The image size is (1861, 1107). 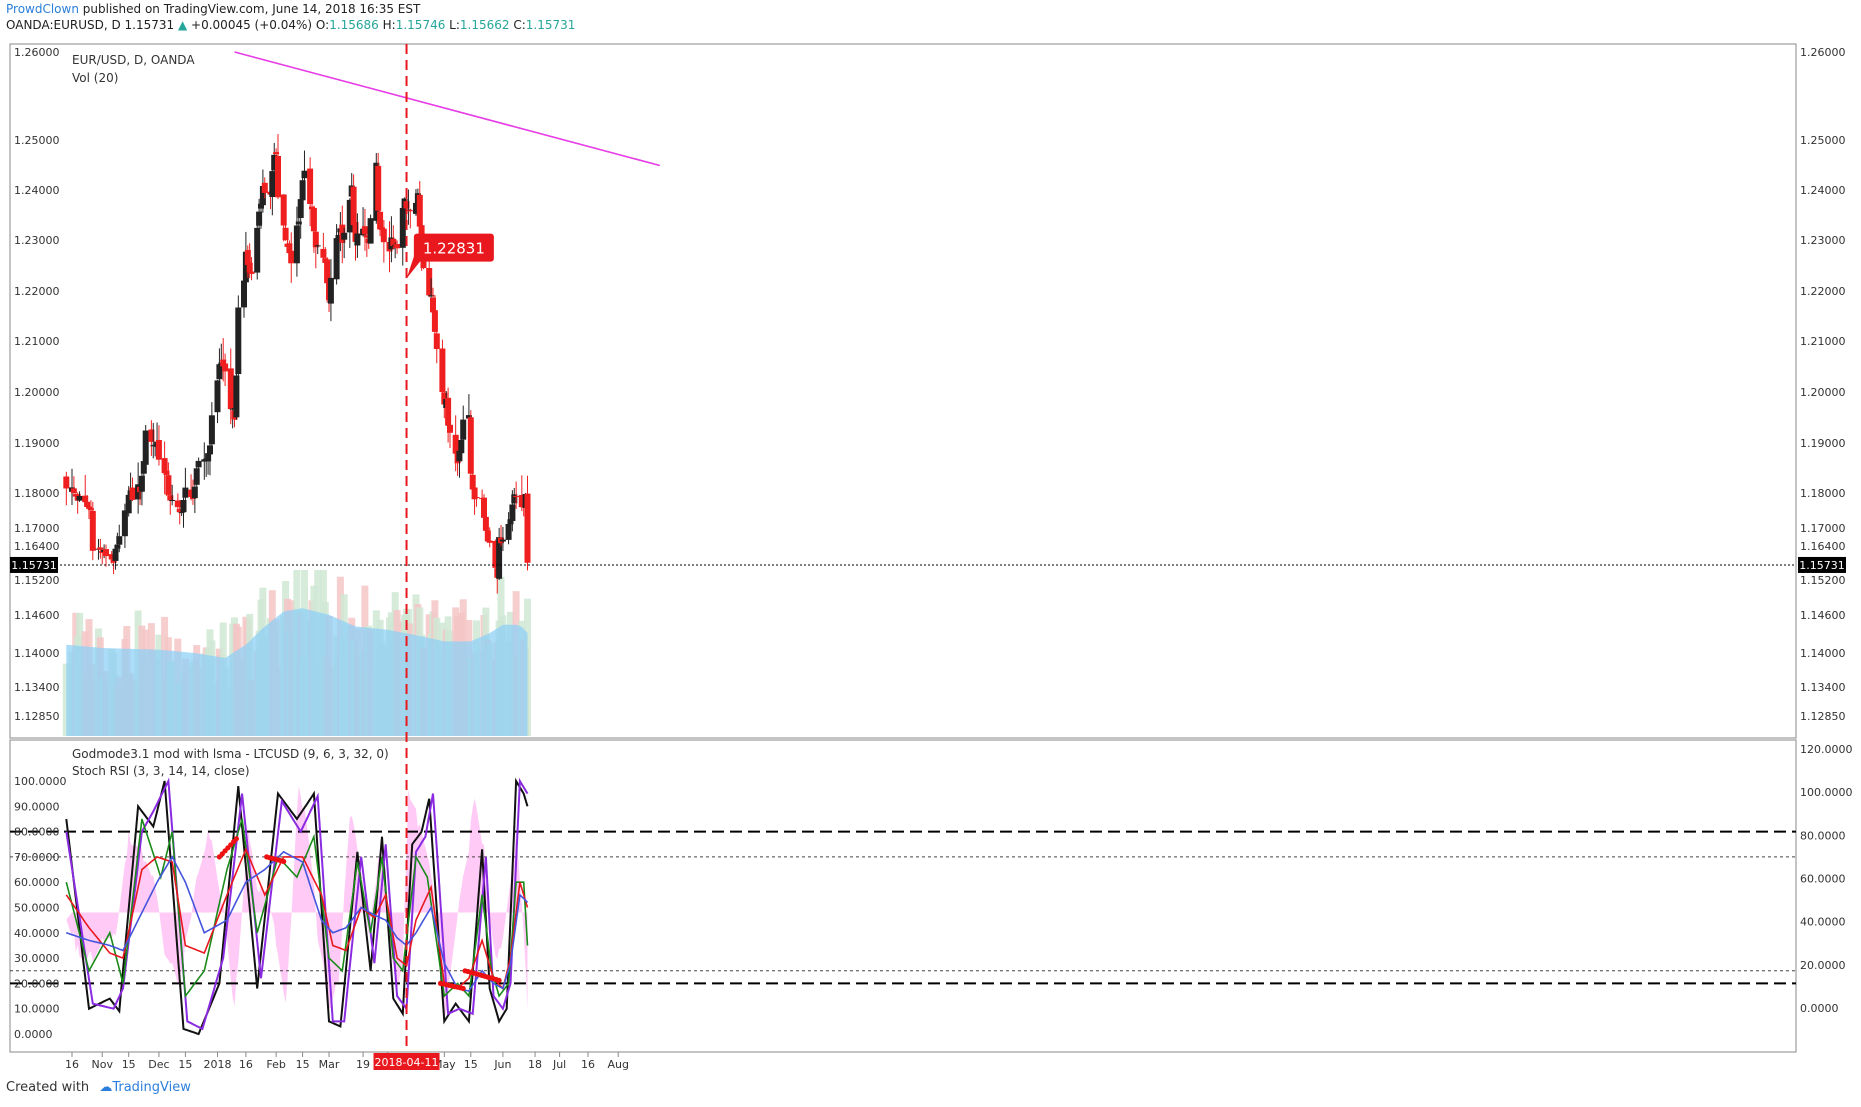 I want to click on indicator-tick-left: 100.0000, so click(x=40, y=781).